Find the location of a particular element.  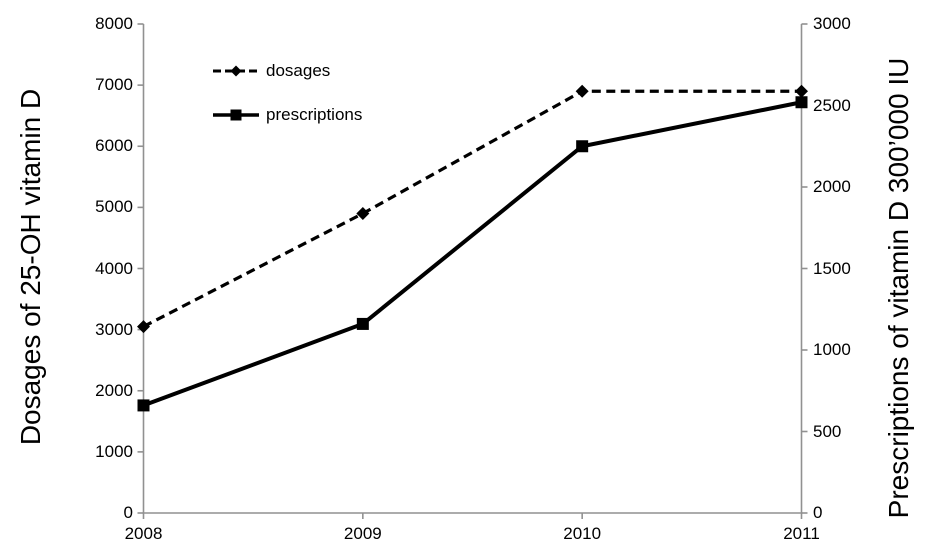

right-axis-tick-label: 1500 is located at coordinates (832, 268).